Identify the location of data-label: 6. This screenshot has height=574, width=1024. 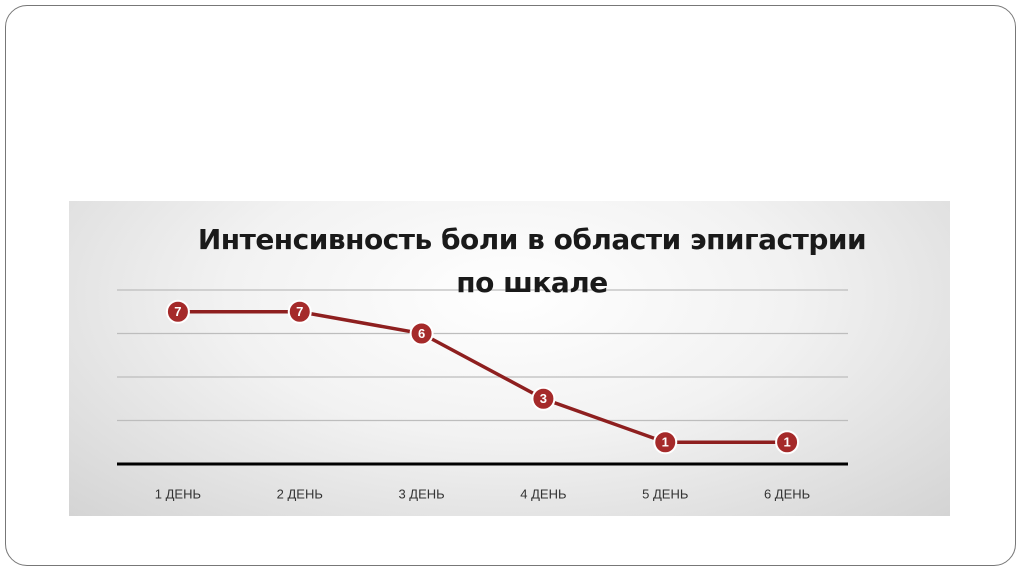
(421, 333).